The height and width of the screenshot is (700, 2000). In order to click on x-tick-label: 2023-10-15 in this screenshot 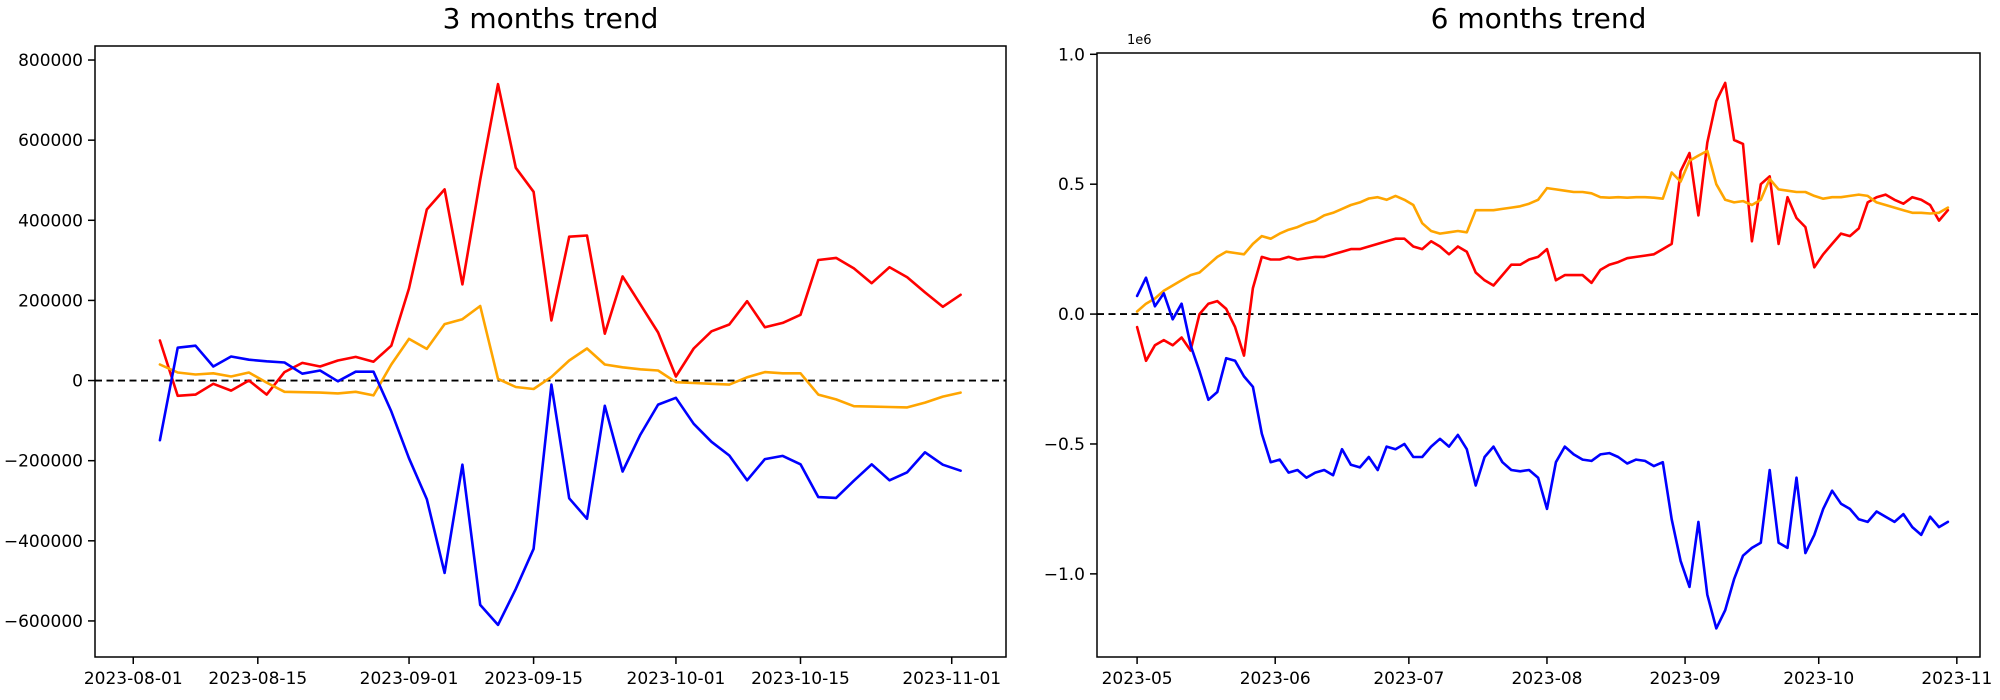, I will do `click(800, 679)`.